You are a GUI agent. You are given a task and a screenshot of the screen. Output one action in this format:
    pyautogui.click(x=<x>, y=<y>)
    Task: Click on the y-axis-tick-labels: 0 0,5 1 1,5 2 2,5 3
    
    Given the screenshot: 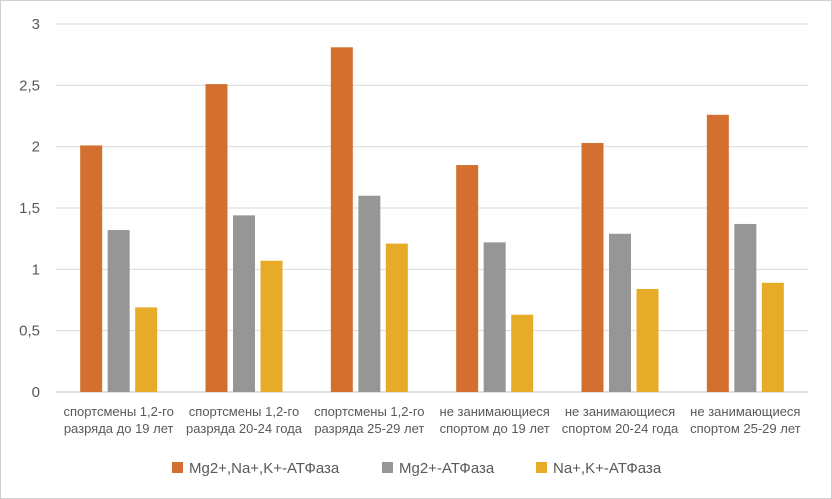 What is the action you would take?
    pyautogui.click(x=29, y=208)
    